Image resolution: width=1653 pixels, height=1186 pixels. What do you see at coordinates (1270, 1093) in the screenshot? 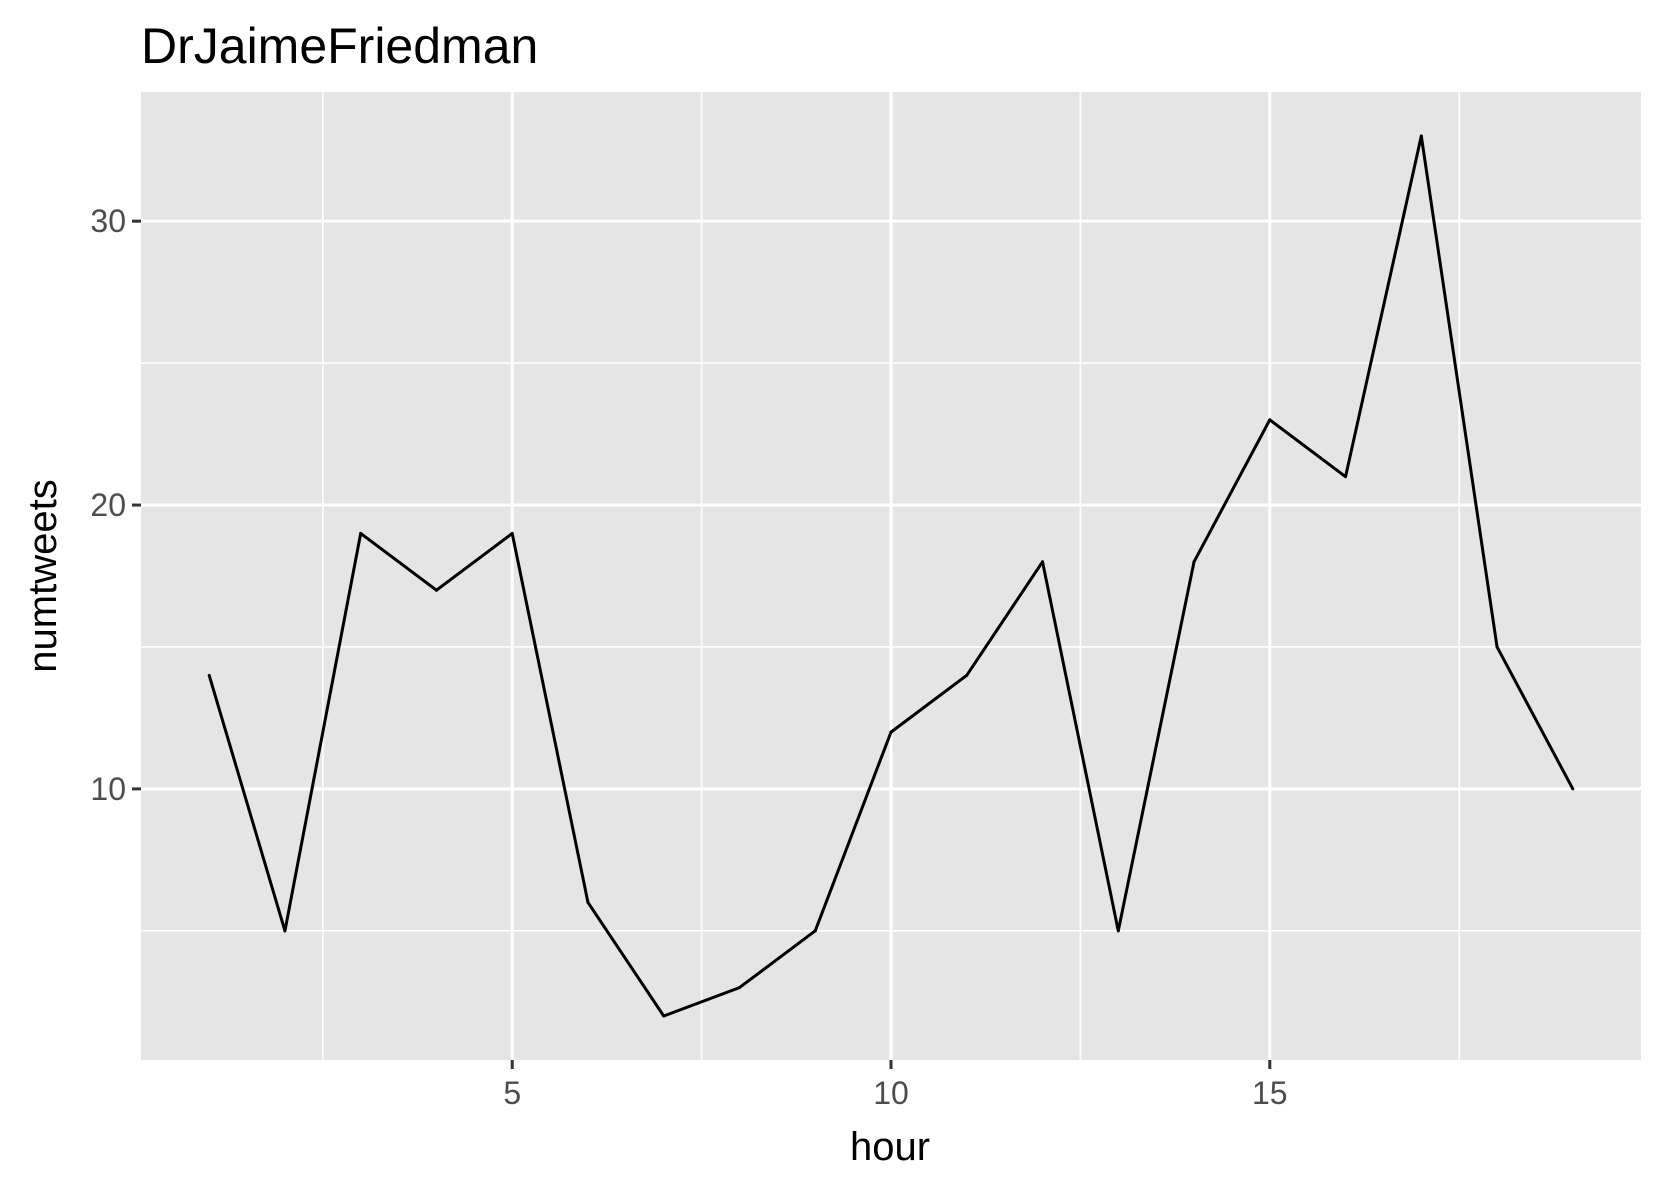
I see `x-tick-label: 15` at bounding box center [1270, 1093].